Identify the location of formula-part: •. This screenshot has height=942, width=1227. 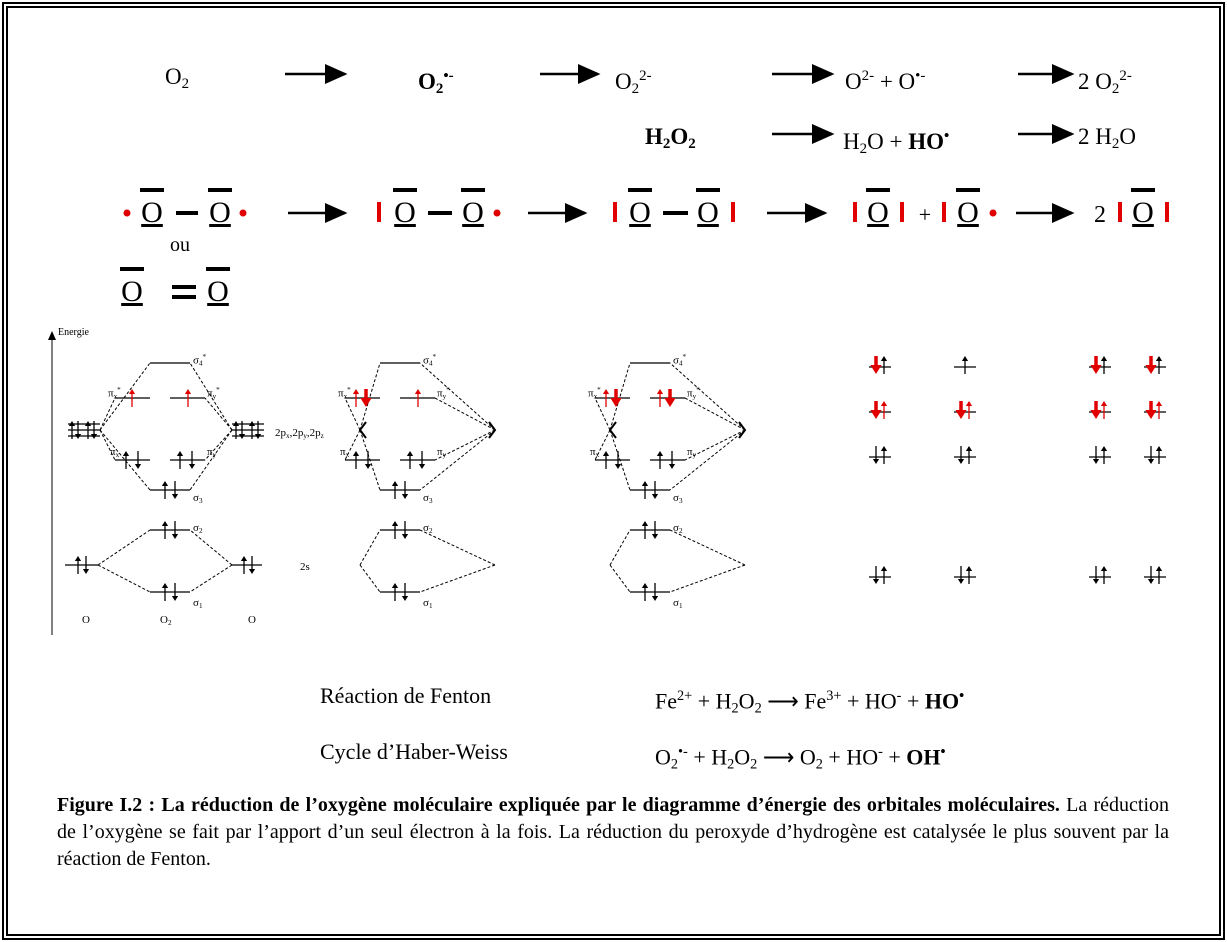
(962, 696).